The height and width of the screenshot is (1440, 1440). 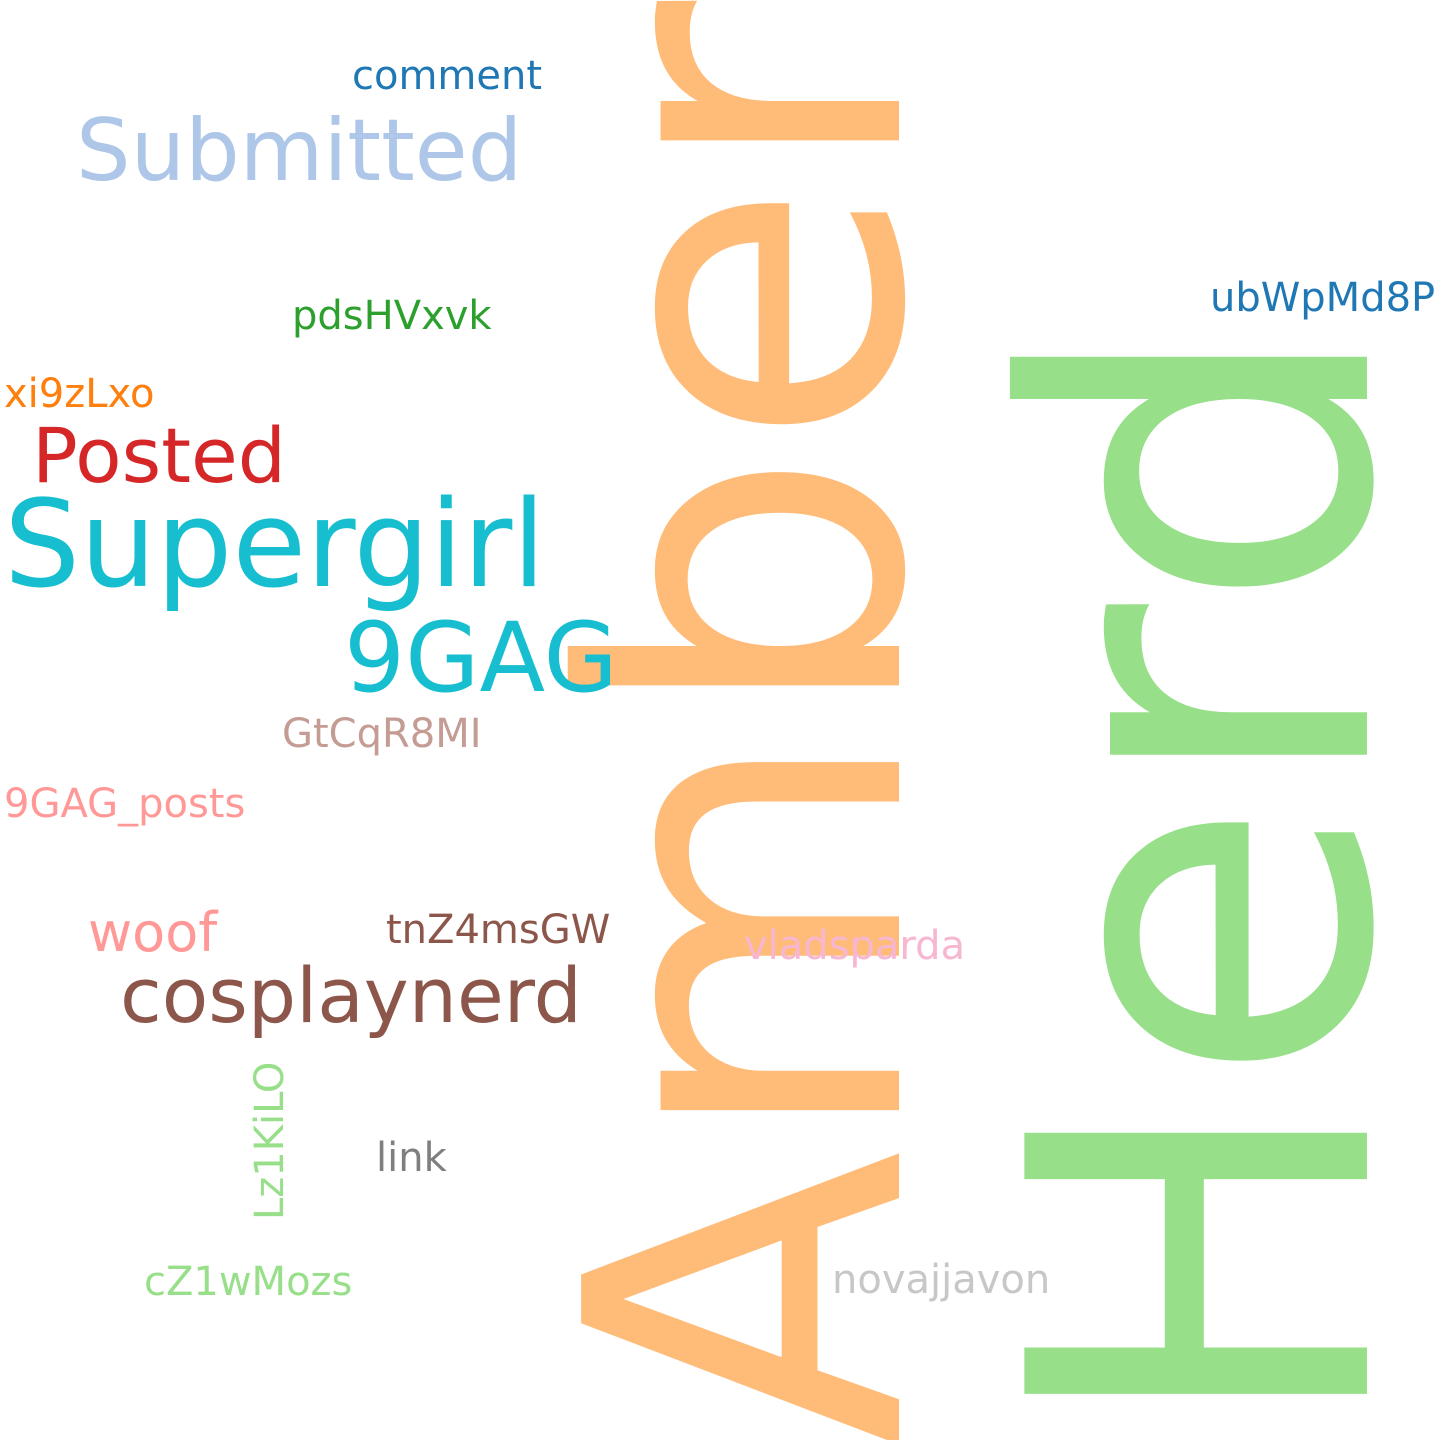 What do you see at coordinates (79, 394) in the screenshot?
I see `word-xi9zlxo: xi9zLxo` at bounding box center [79, 394].